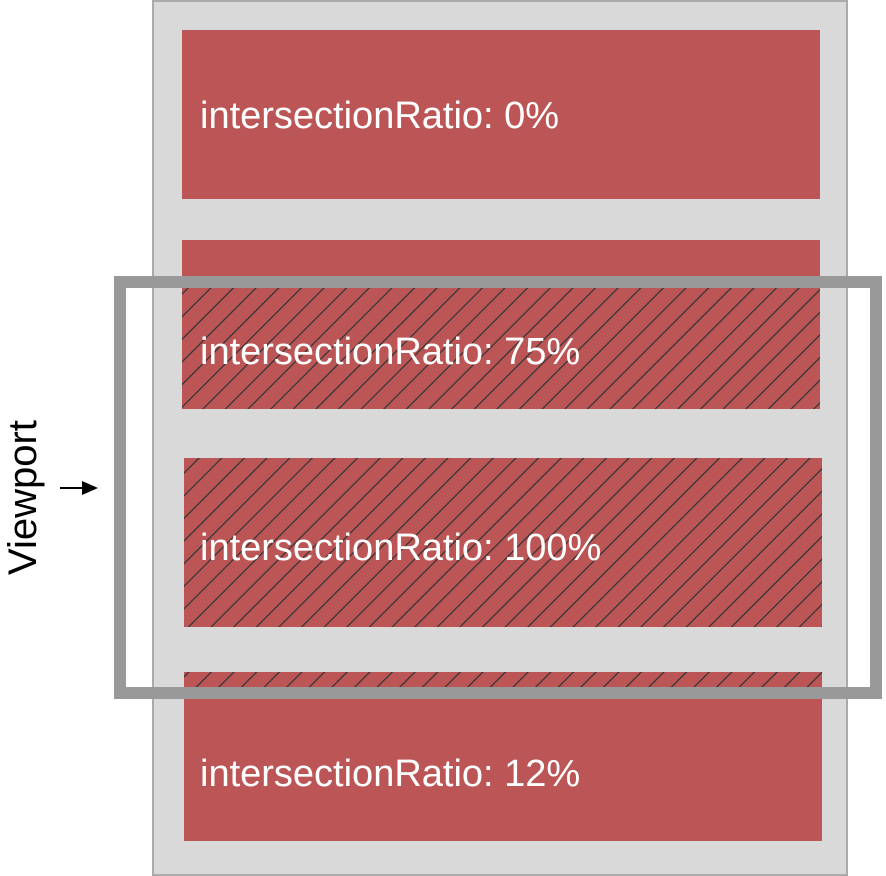 The image size is (886, 876). I want to click on box-label: intersectionRatio: 75%, so click(390, 352).